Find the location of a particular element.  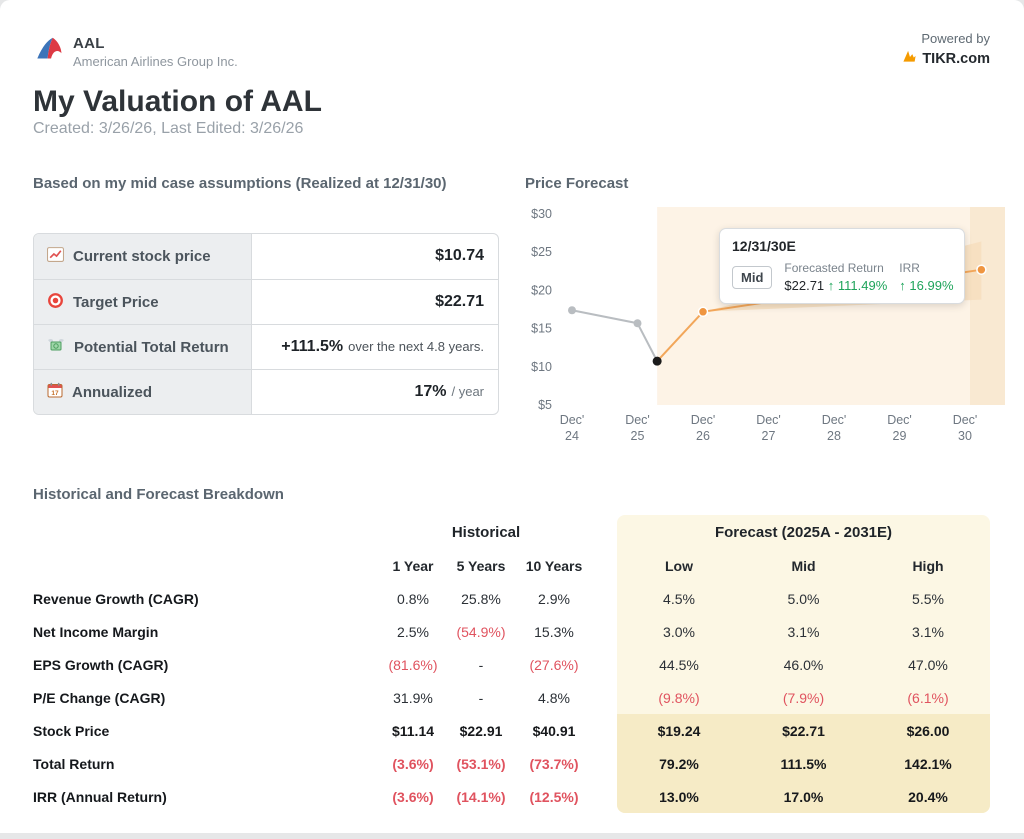

row-label-cell: 17 Annualized is located at coordinates (143, 392).